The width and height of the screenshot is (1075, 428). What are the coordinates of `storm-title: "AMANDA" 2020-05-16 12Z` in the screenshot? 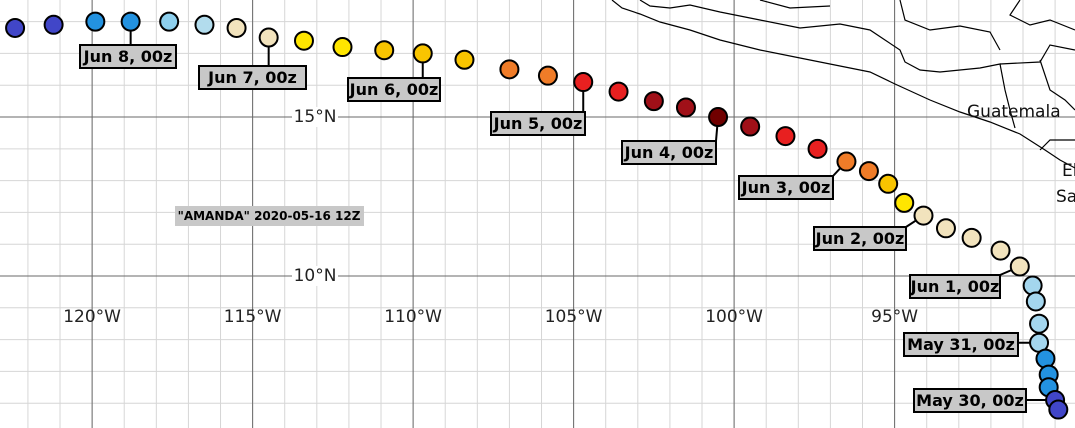 It's located at (269, 216).